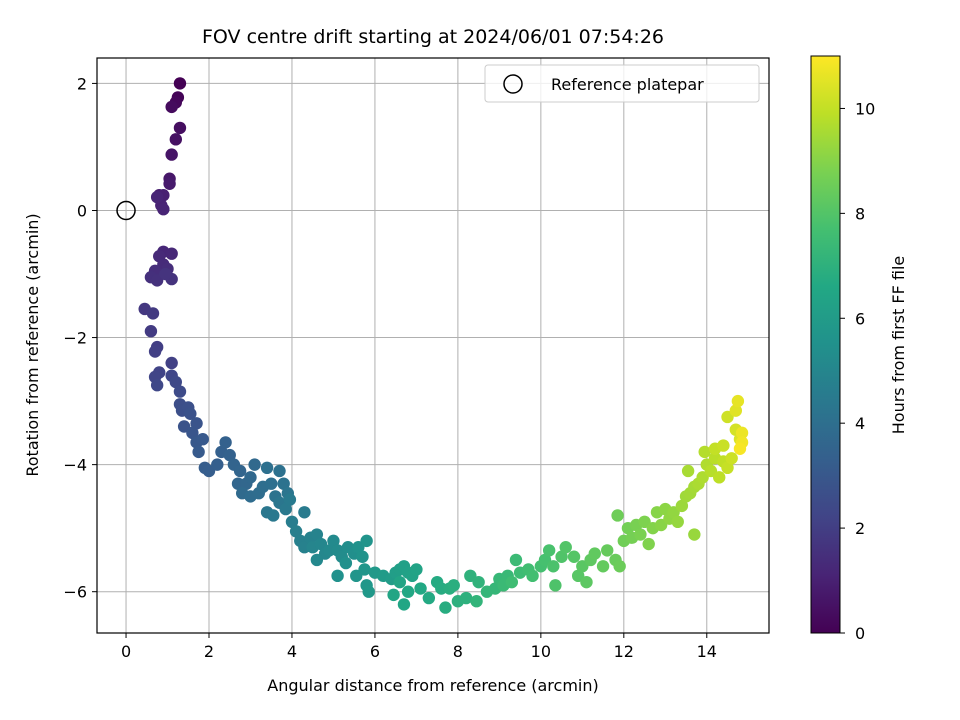 This screenshot has width=960, height=720. What do you see at coordinates (375, 651) in the screenshot?
I see `x-tick-label: 6` at bounding box center [375, 651].